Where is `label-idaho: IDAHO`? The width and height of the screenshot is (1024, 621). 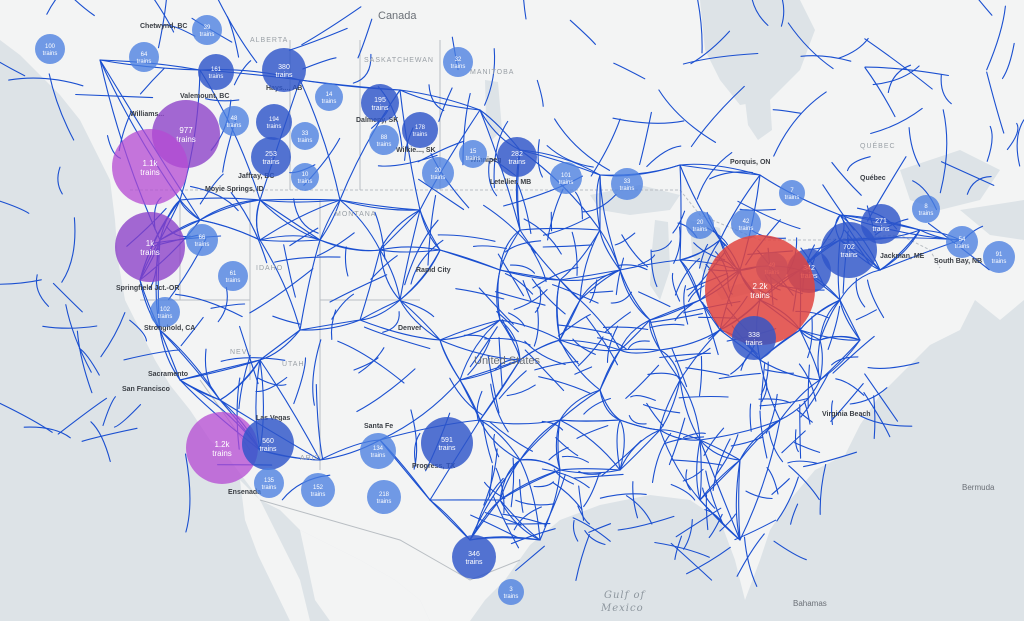 label-idaho: IDAHO is located at coordinates (269, 268).